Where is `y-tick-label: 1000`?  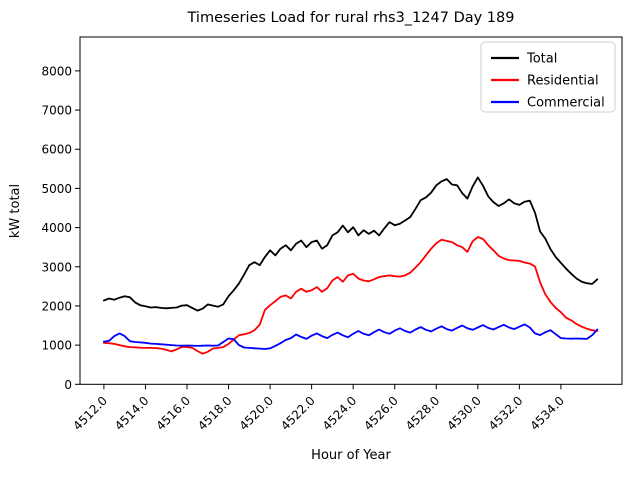 y-tick-label: 1000 is located at coordinates (56, 346).